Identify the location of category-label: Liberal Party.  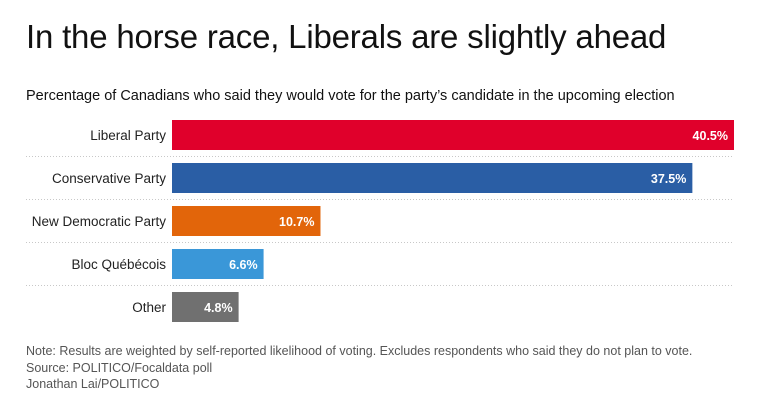
(128, 135).